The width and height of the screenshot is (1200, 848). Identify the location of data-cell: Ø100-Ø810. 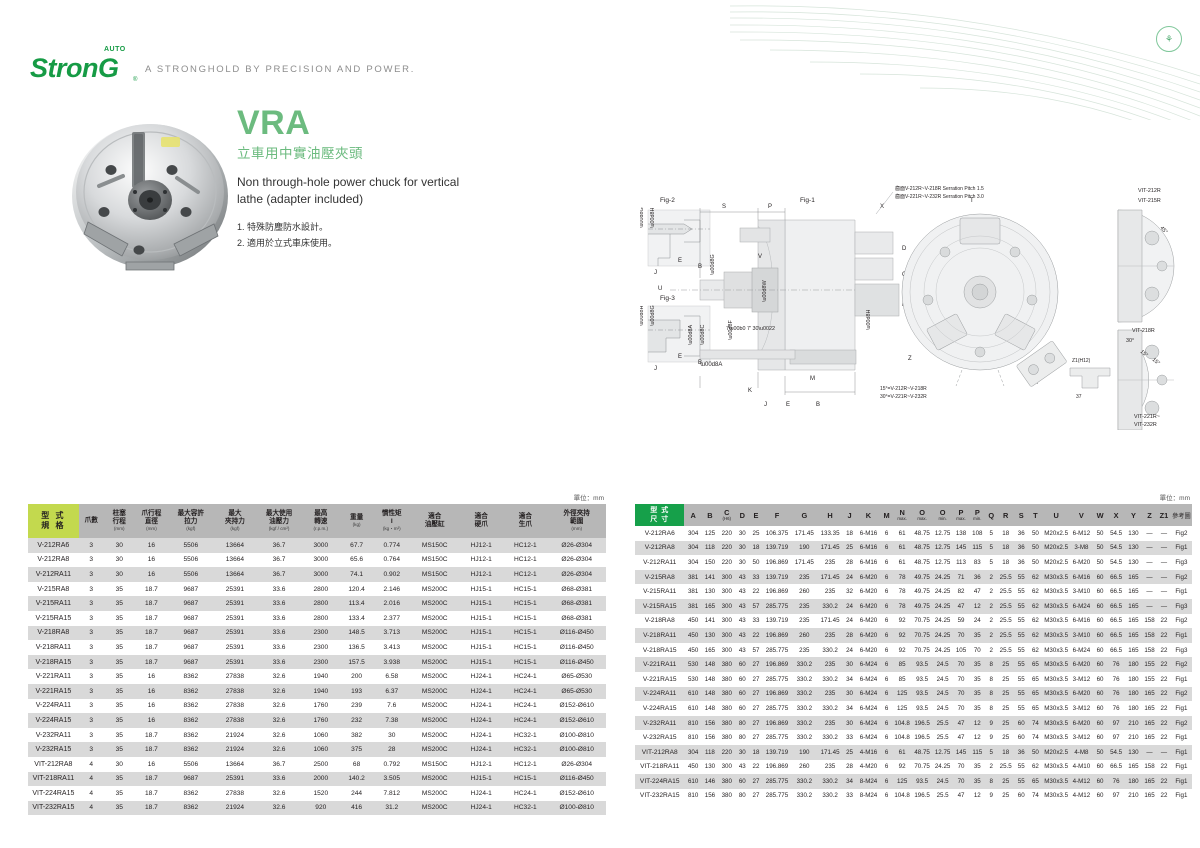
(576, 749).